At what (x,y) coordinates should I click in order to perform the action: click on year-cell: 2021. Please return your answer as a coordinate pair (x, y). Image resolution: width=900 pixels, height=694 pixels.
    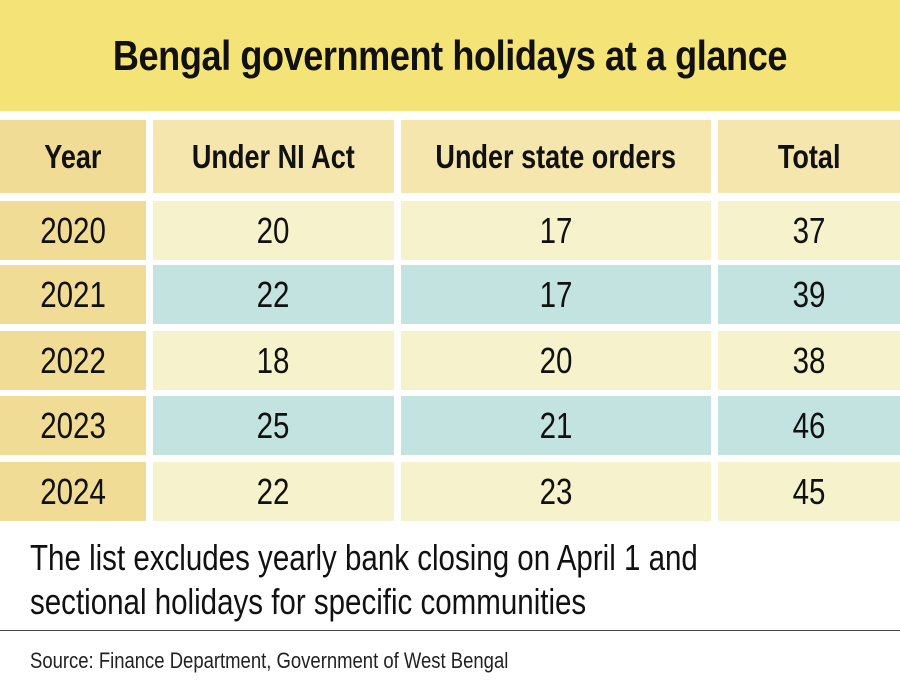
    Looking at the image, I should click on (73, 294).